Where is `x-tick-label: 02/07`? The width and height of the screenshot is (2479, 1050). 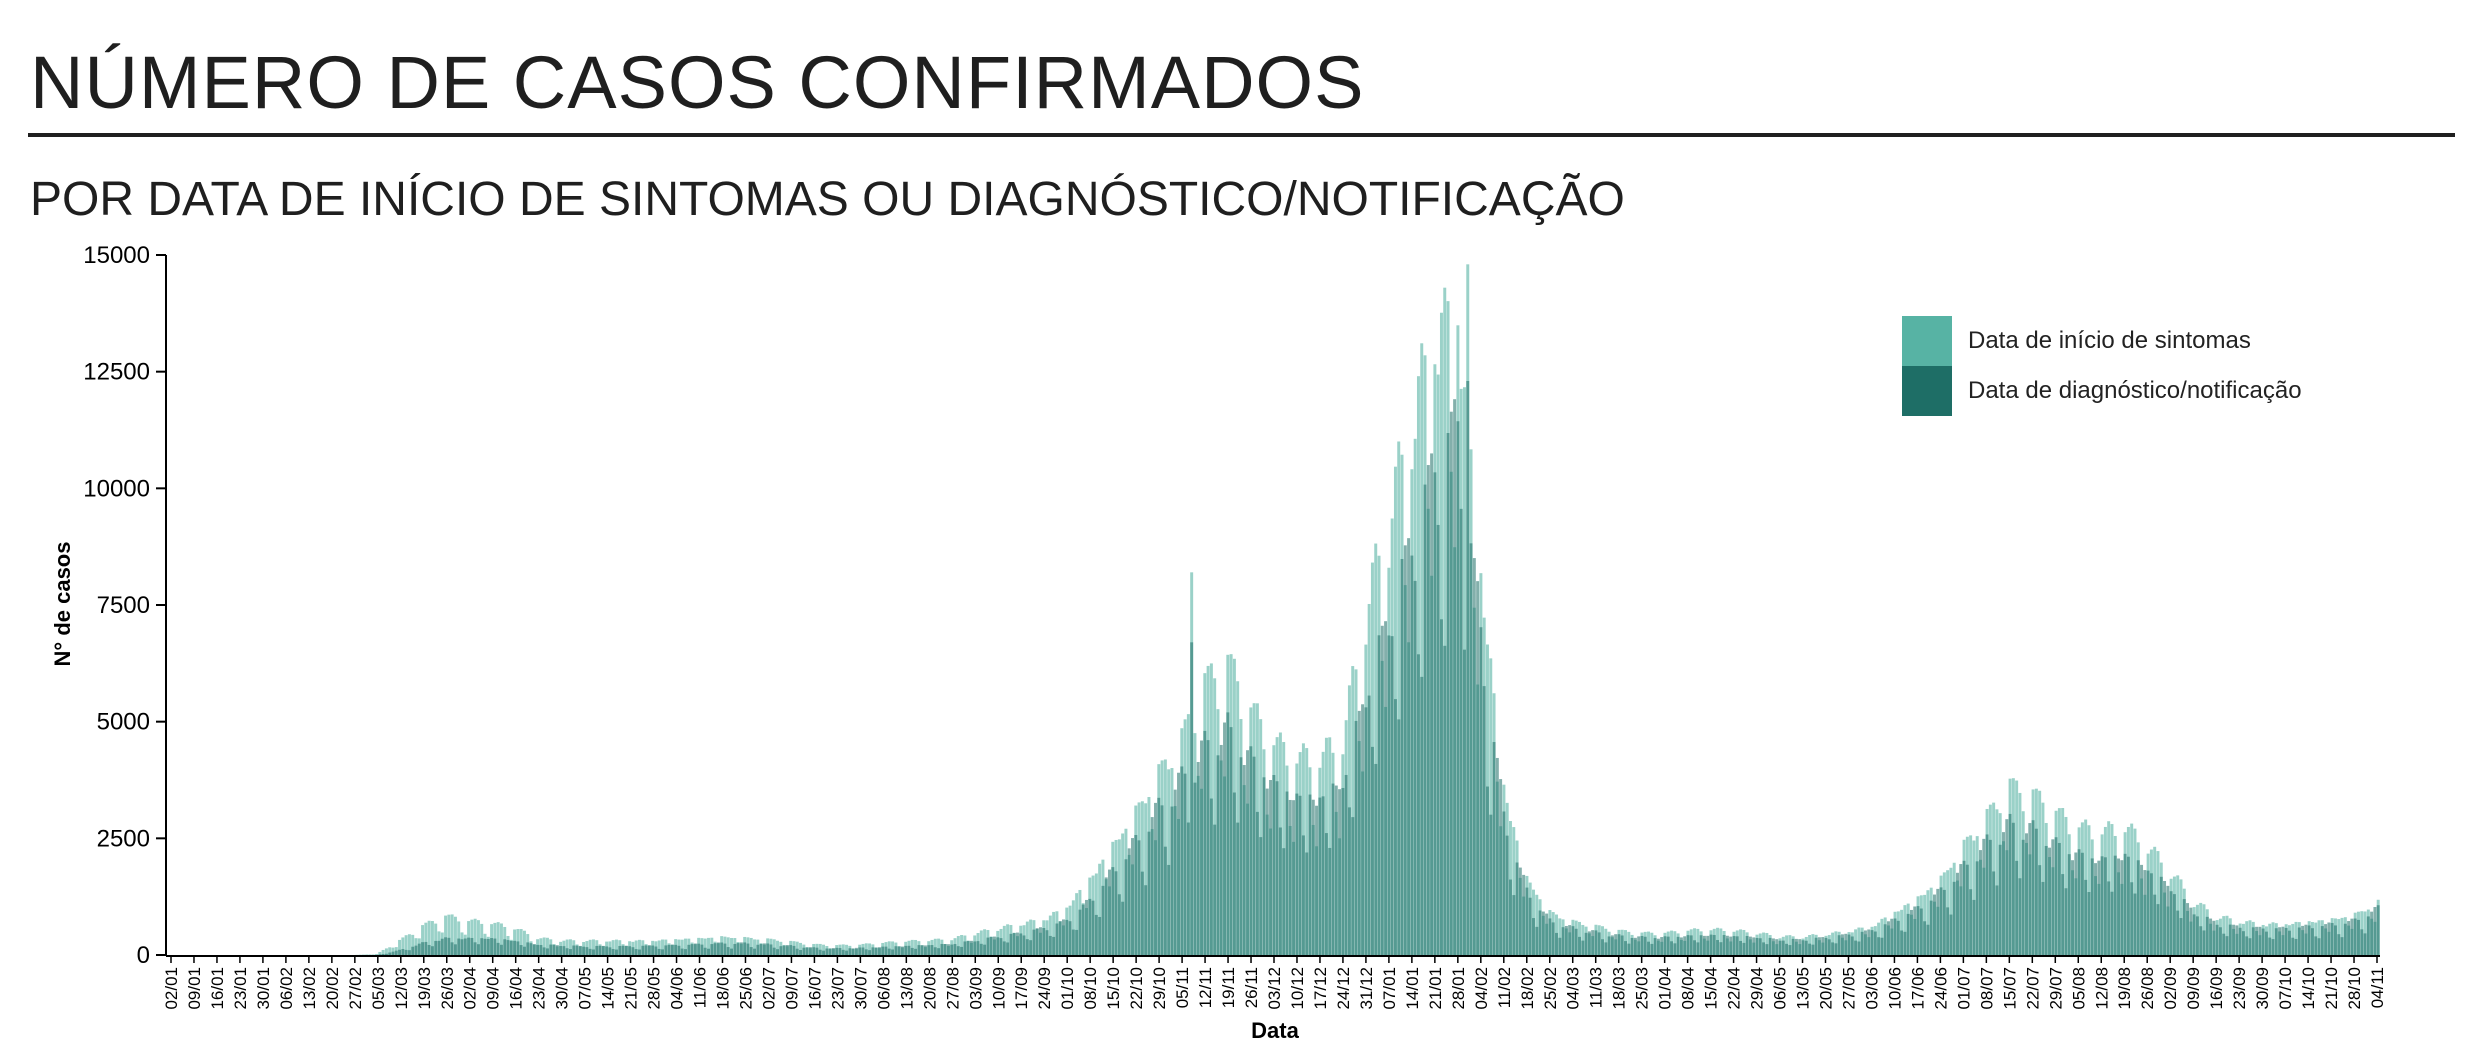 x-tick-label: 02/07 is located at coordinates (768, 988).